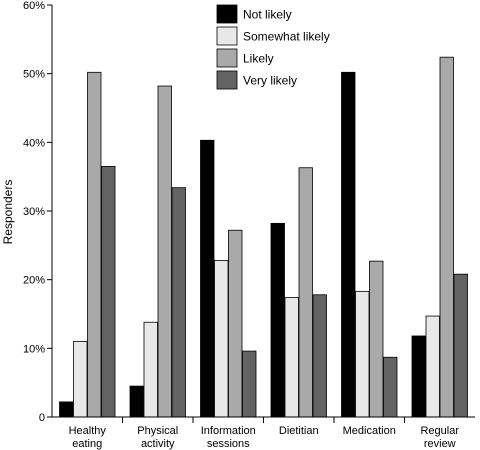 The width and height of the screenshot is (480, 450). What do you see at coordinates (267, 15) in the screenshot?
I see `legend-label: Not likely` at bounding box center [267, 15].